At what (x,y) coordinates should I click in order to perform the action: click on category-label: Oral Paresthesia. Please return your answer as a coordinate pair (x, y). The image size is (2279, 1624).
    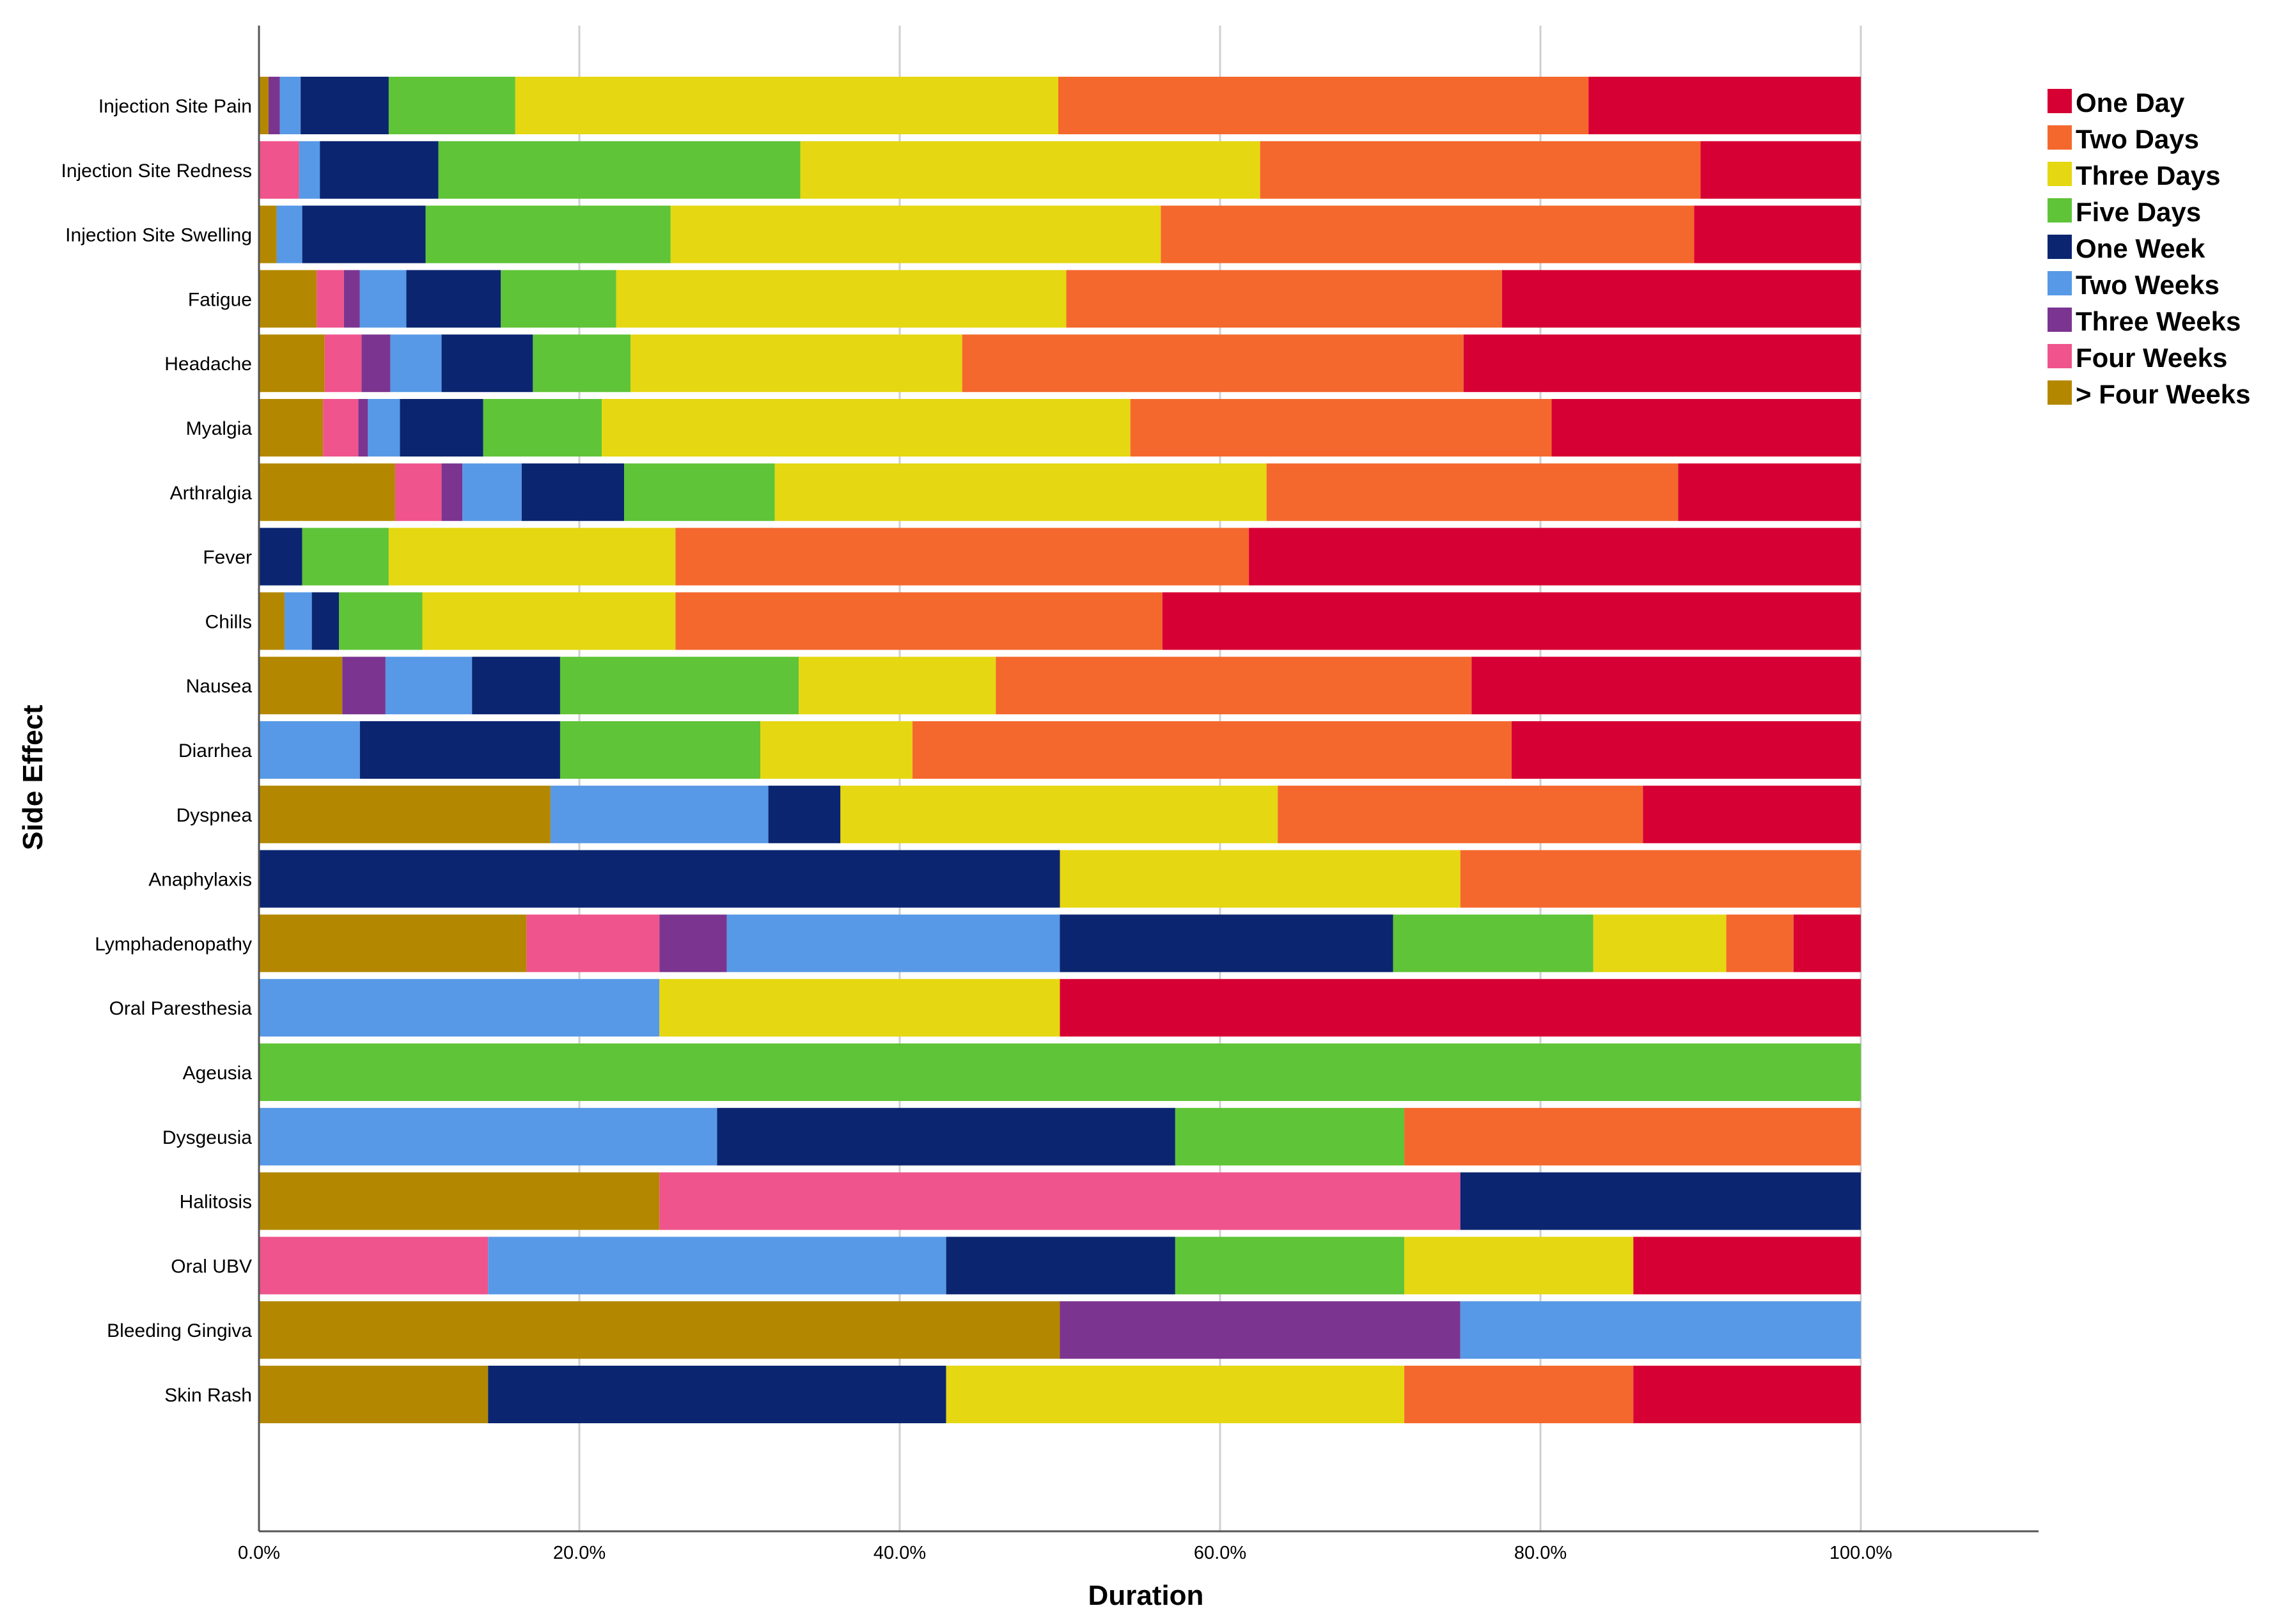
    Looking at the image, I should click on (181, 1009).